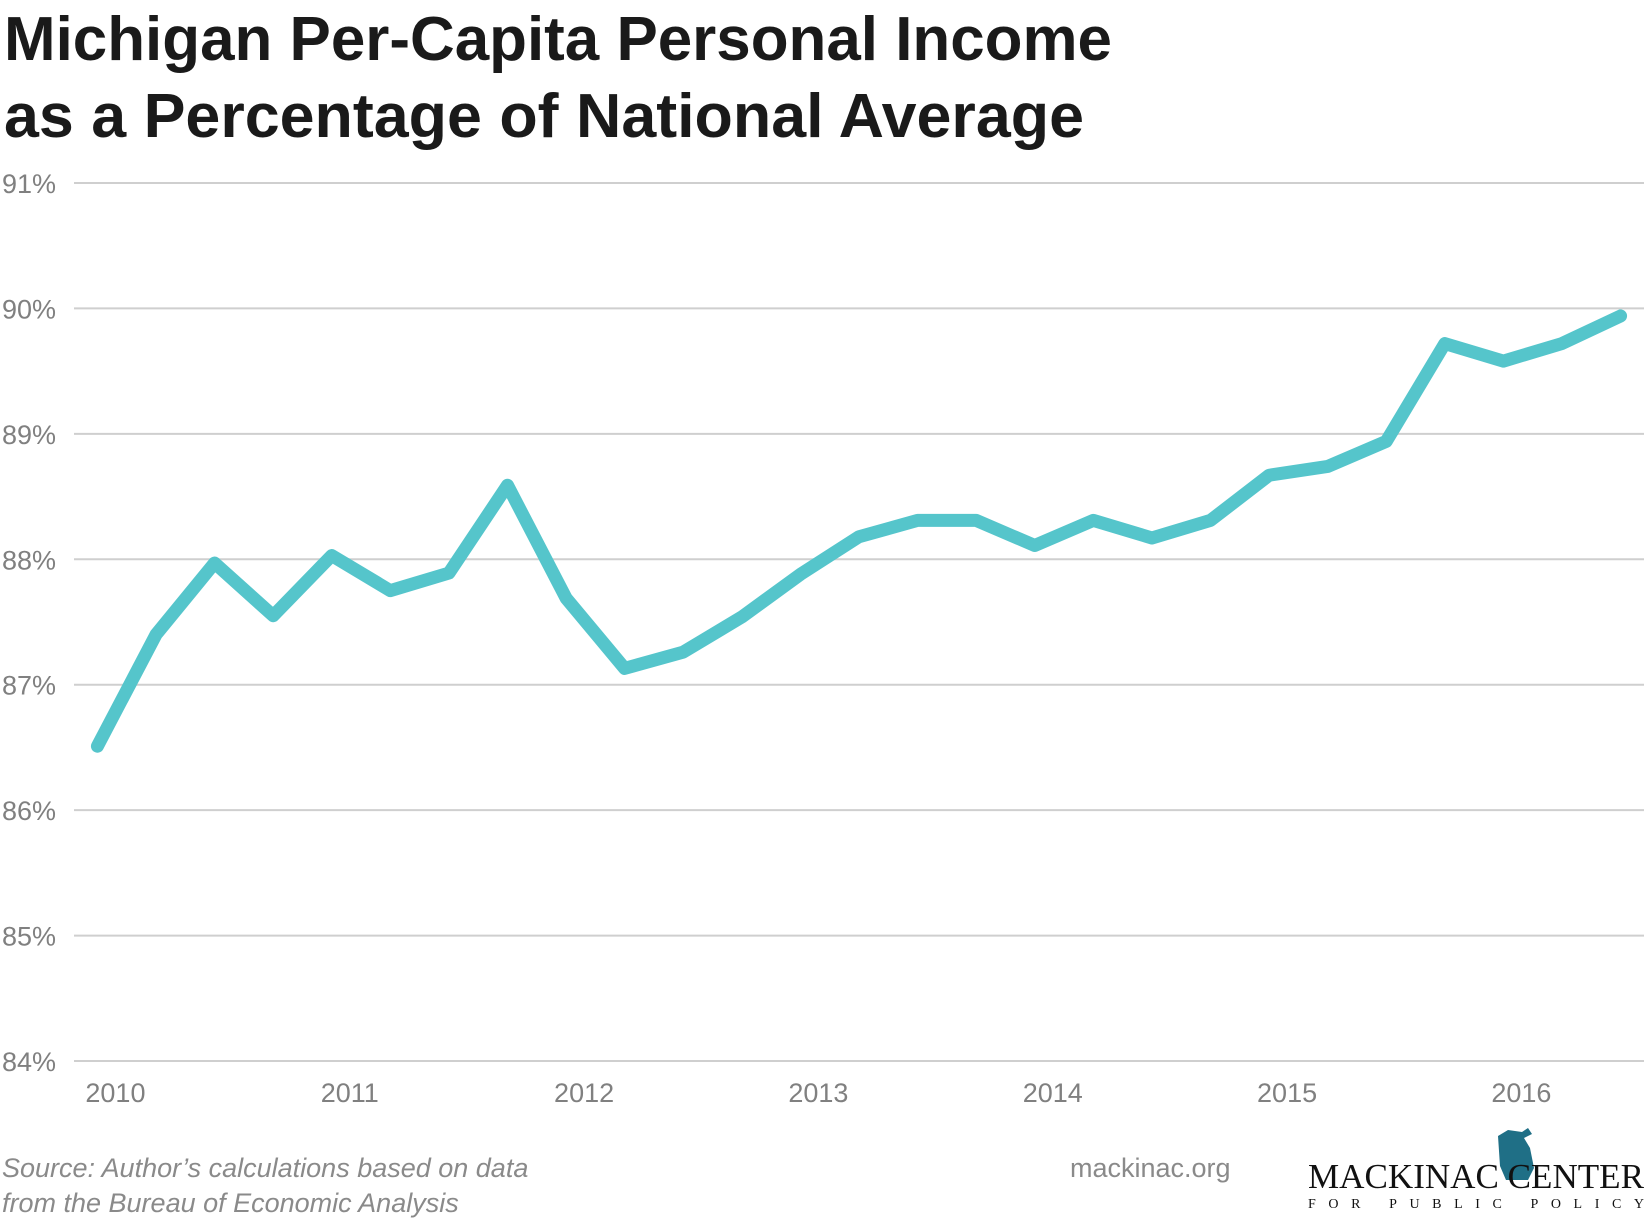 The image size is (1650, 1220). What do you see at coordinates (29, 1062) in the screenshot?
I see `y-tick-label: 84%` at bounding box center [29, 1062].